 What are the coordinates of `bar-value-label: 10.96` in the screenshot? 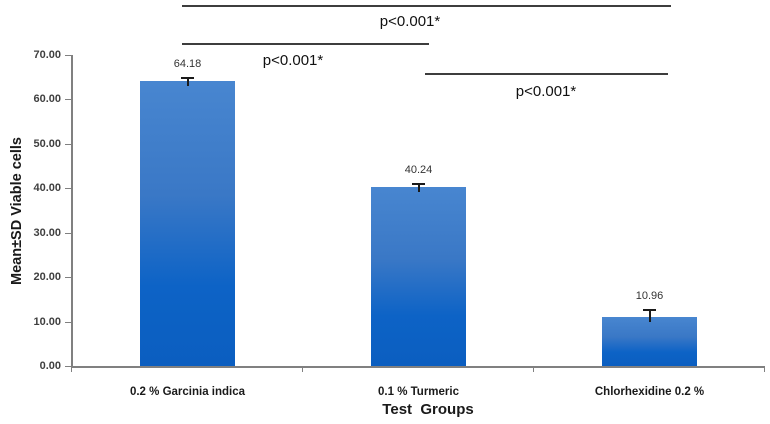 It's located at (649, 295).